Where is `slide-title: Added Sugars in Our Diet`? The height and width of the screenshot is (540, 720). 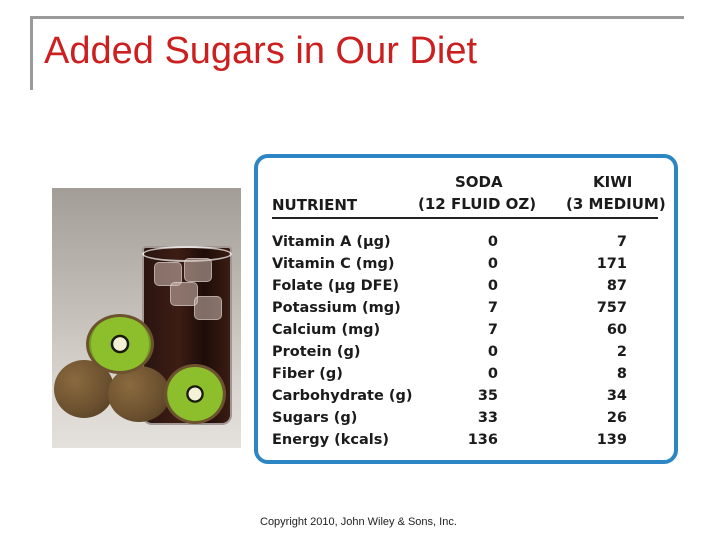 slide-title: Added Sugars in Our Diet is located at coordinates (261, 51).